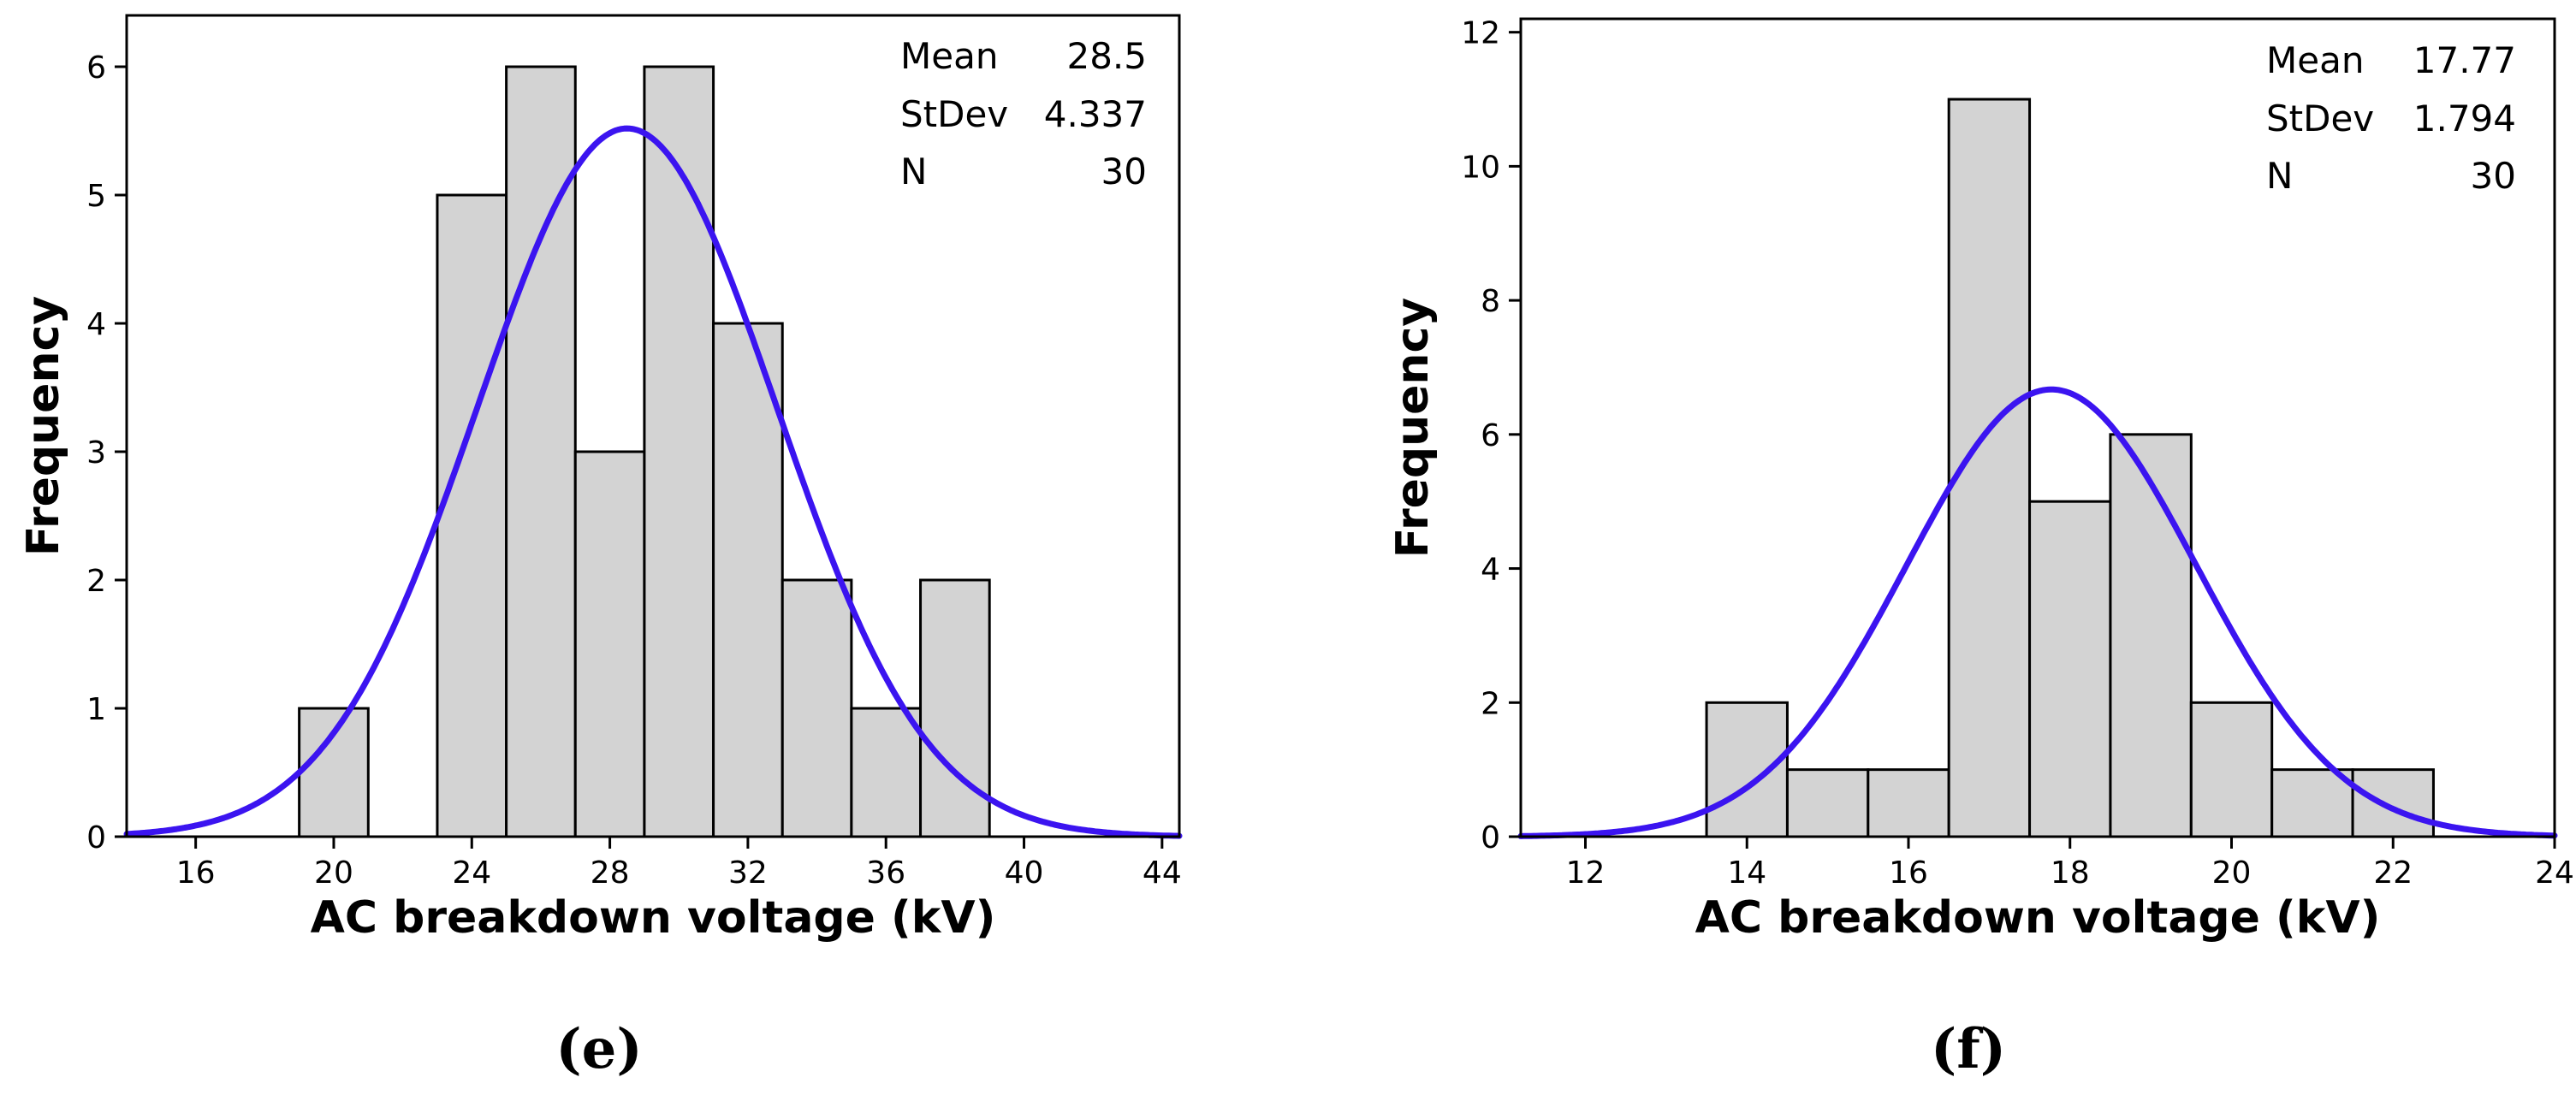 The image size is (2576, 1107). I want to click on x-tick-label: 40, so click(1024, 873).